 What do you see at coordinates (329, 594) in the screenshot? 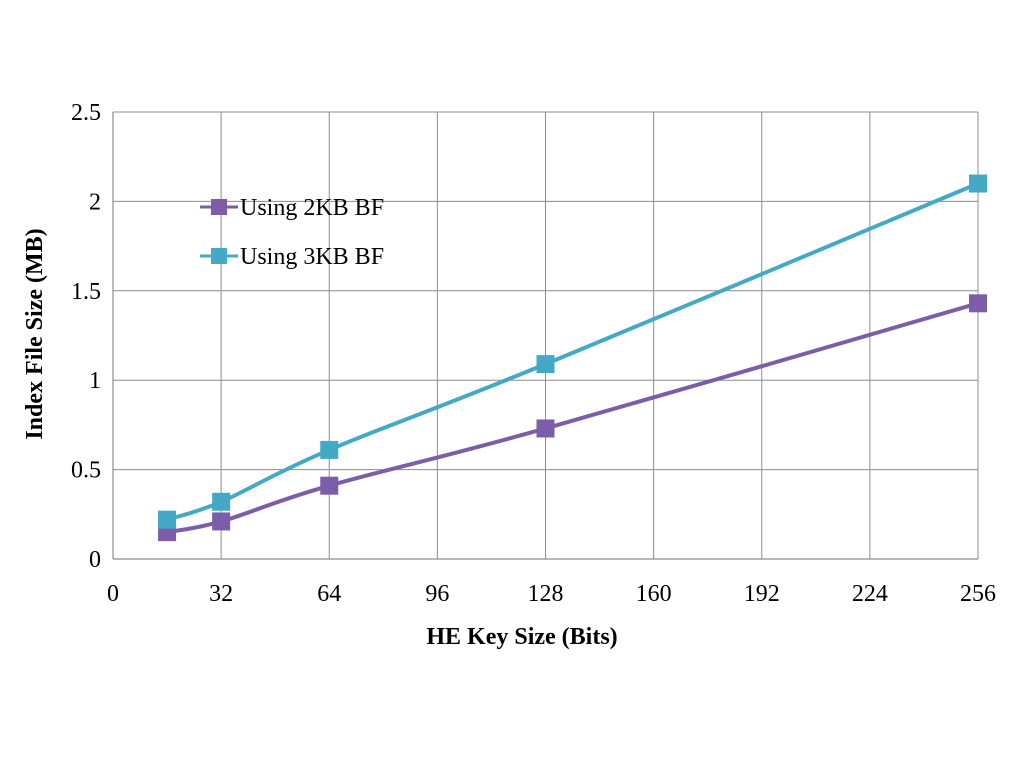
I see `x-tick-label: 64` at bounding box center [329, 594].